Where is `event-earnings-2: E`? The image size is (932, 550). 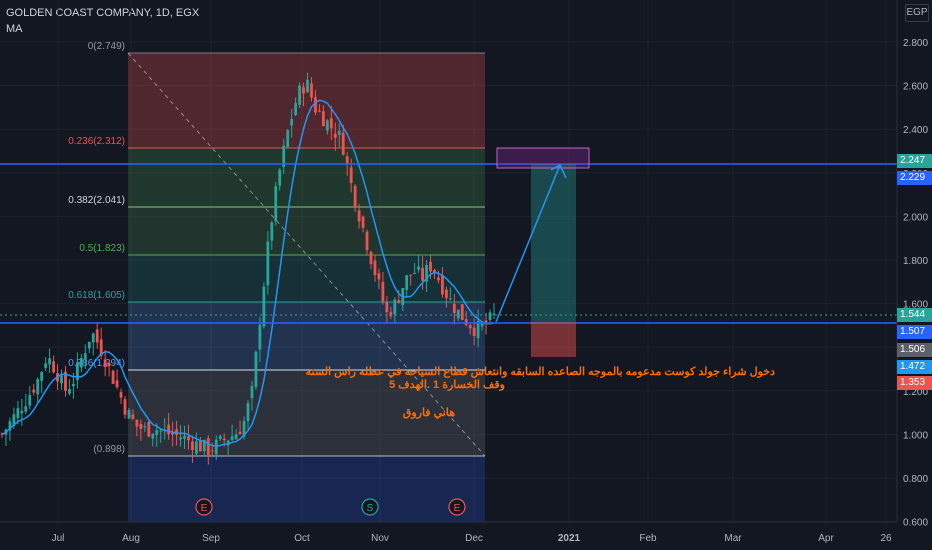 event-earnings-2: E is located at coordinates (457, 507).